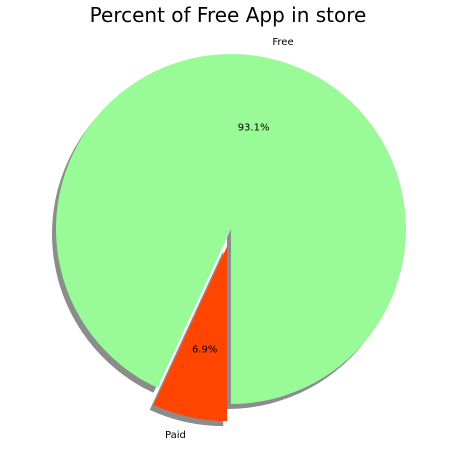 The width and height of the screenshot is (456, 473). Describe the element at coordinates (228, 15) in the screenshot. I see `chart-title: Percent of Free App in store` at that location.